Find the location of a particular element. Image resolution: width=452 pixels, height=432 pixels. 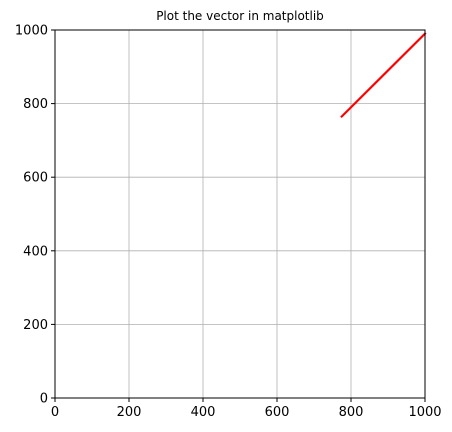

y-tick-label-0: 0 is located at coordinates (44, 399).